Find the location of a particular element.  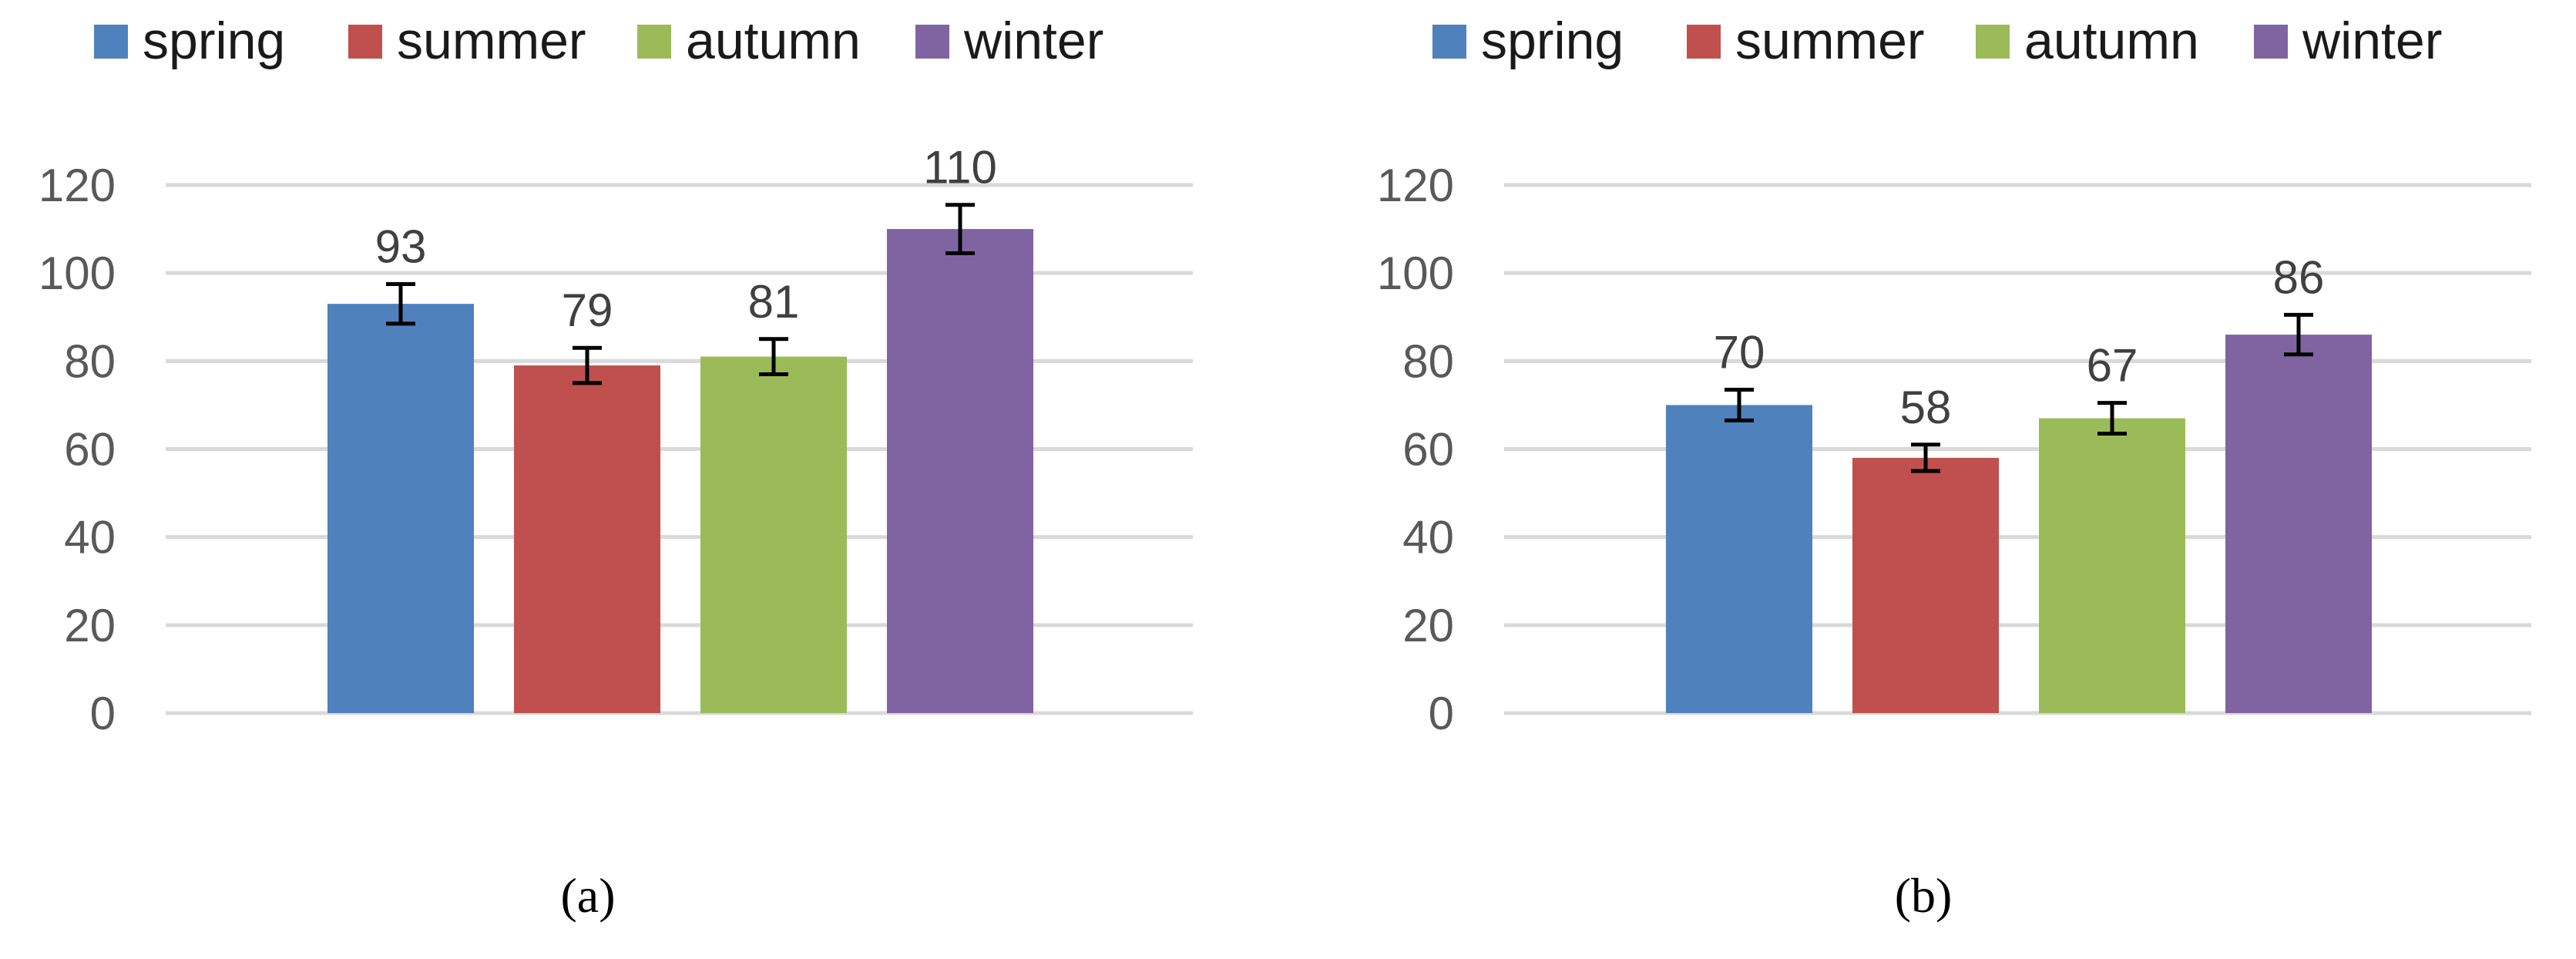

caption-a: (a) is located at coordinates (588, 895).